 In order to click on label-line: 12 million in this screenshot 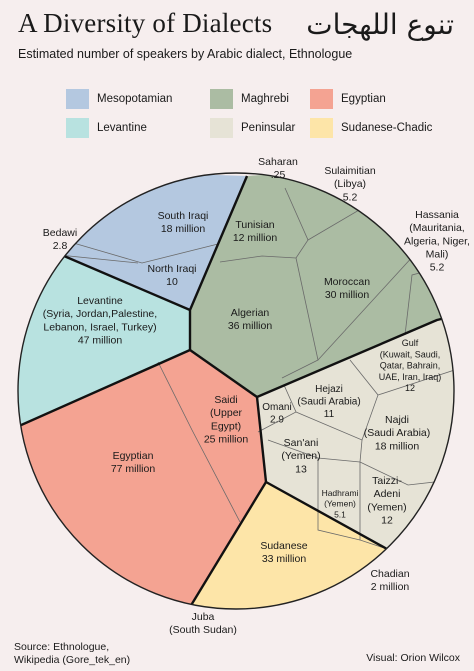, I will do `click(255, 238)`.